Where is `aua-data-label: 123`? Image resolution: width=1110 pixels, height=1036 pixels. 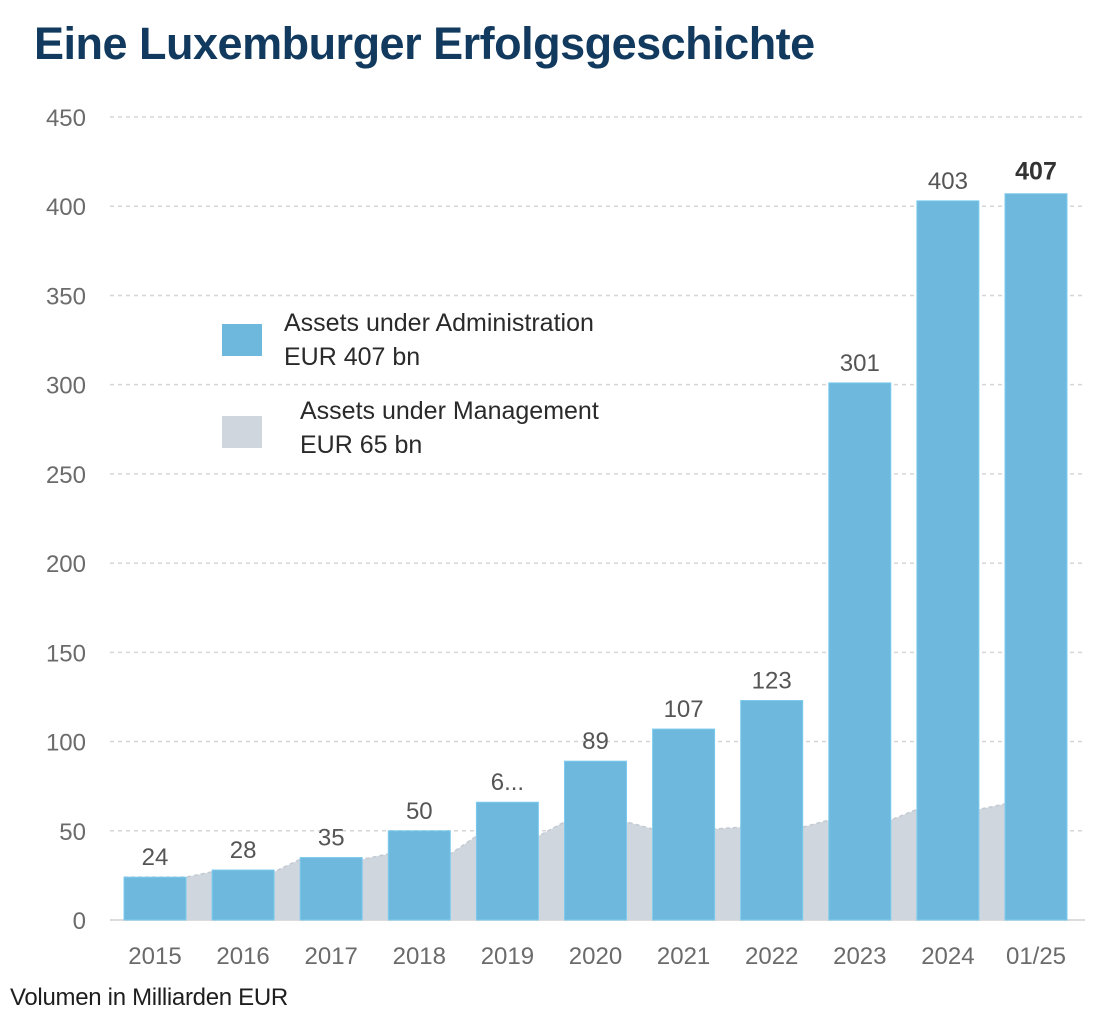 aua-data-label: 123 is located at coordinates (772, 681).